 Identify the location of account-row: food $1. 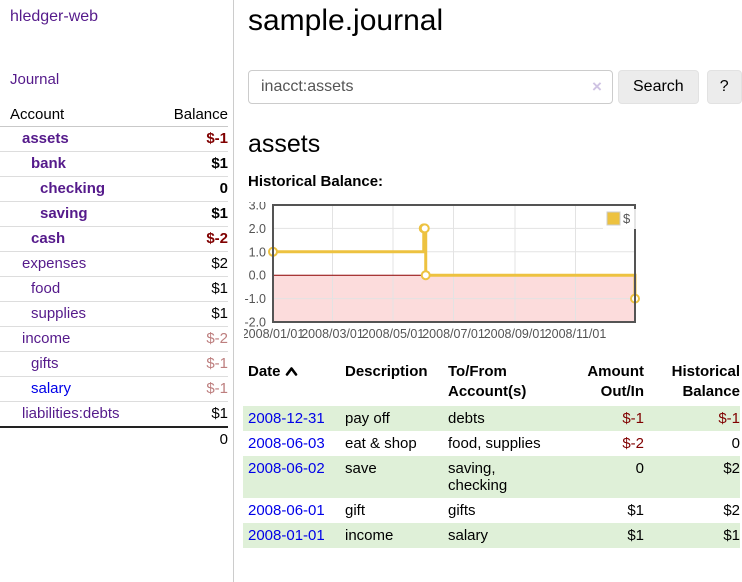
(114, 289).